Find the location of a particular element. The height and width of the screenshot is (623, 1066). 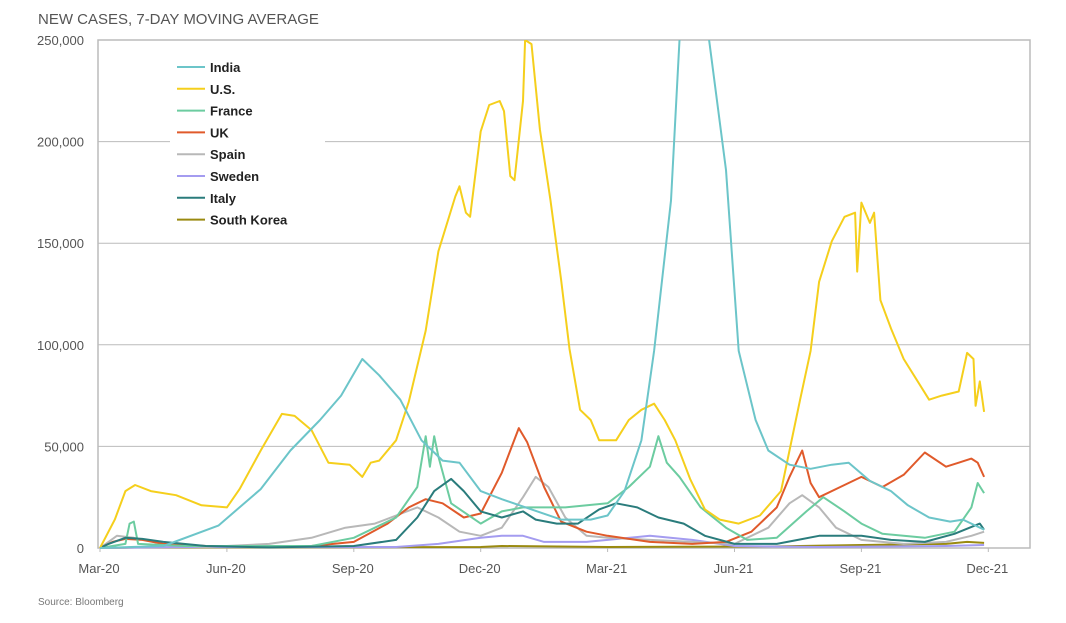

y-tick-label: 200,000 is located at coordinates (60, 142).